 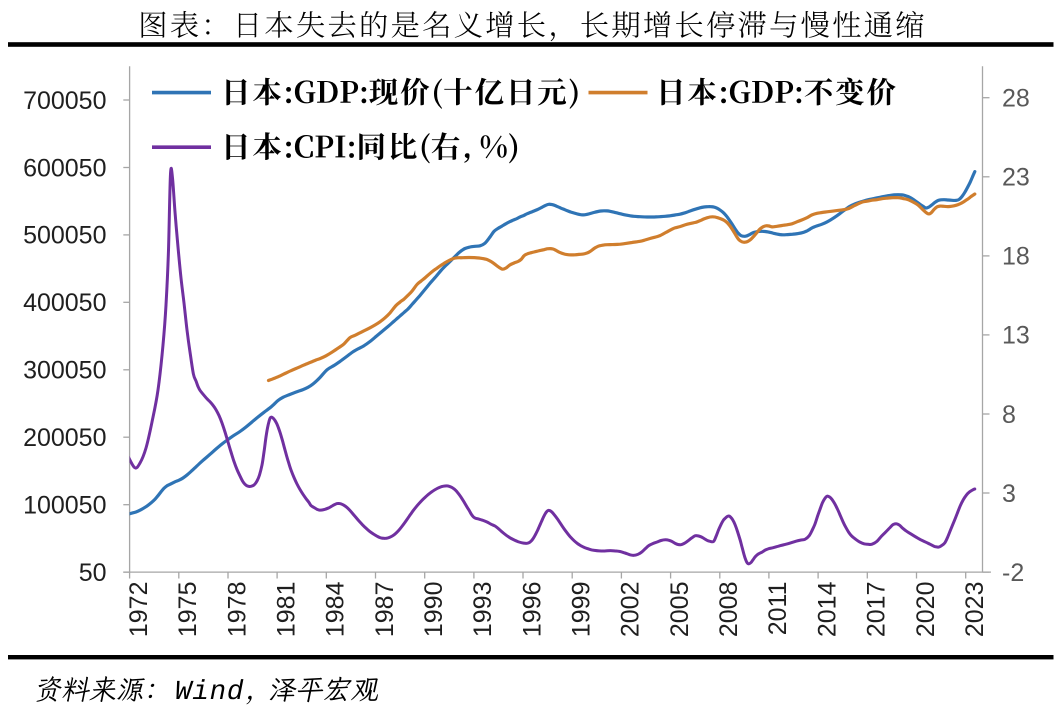 What do you see at coordinates (1016, 178) in the screenshot?
I see `svg-text: 23` at bounding box center [1016, 178].